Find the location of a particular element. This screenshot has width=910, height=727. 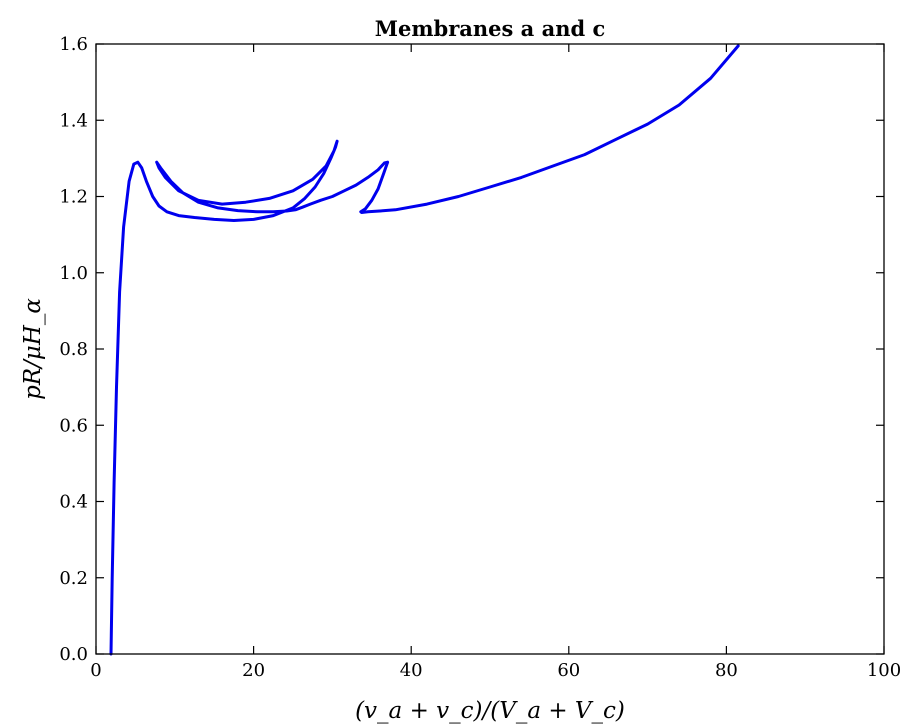

y-tick-label: 1.0 is located at coordinates (73, 273).